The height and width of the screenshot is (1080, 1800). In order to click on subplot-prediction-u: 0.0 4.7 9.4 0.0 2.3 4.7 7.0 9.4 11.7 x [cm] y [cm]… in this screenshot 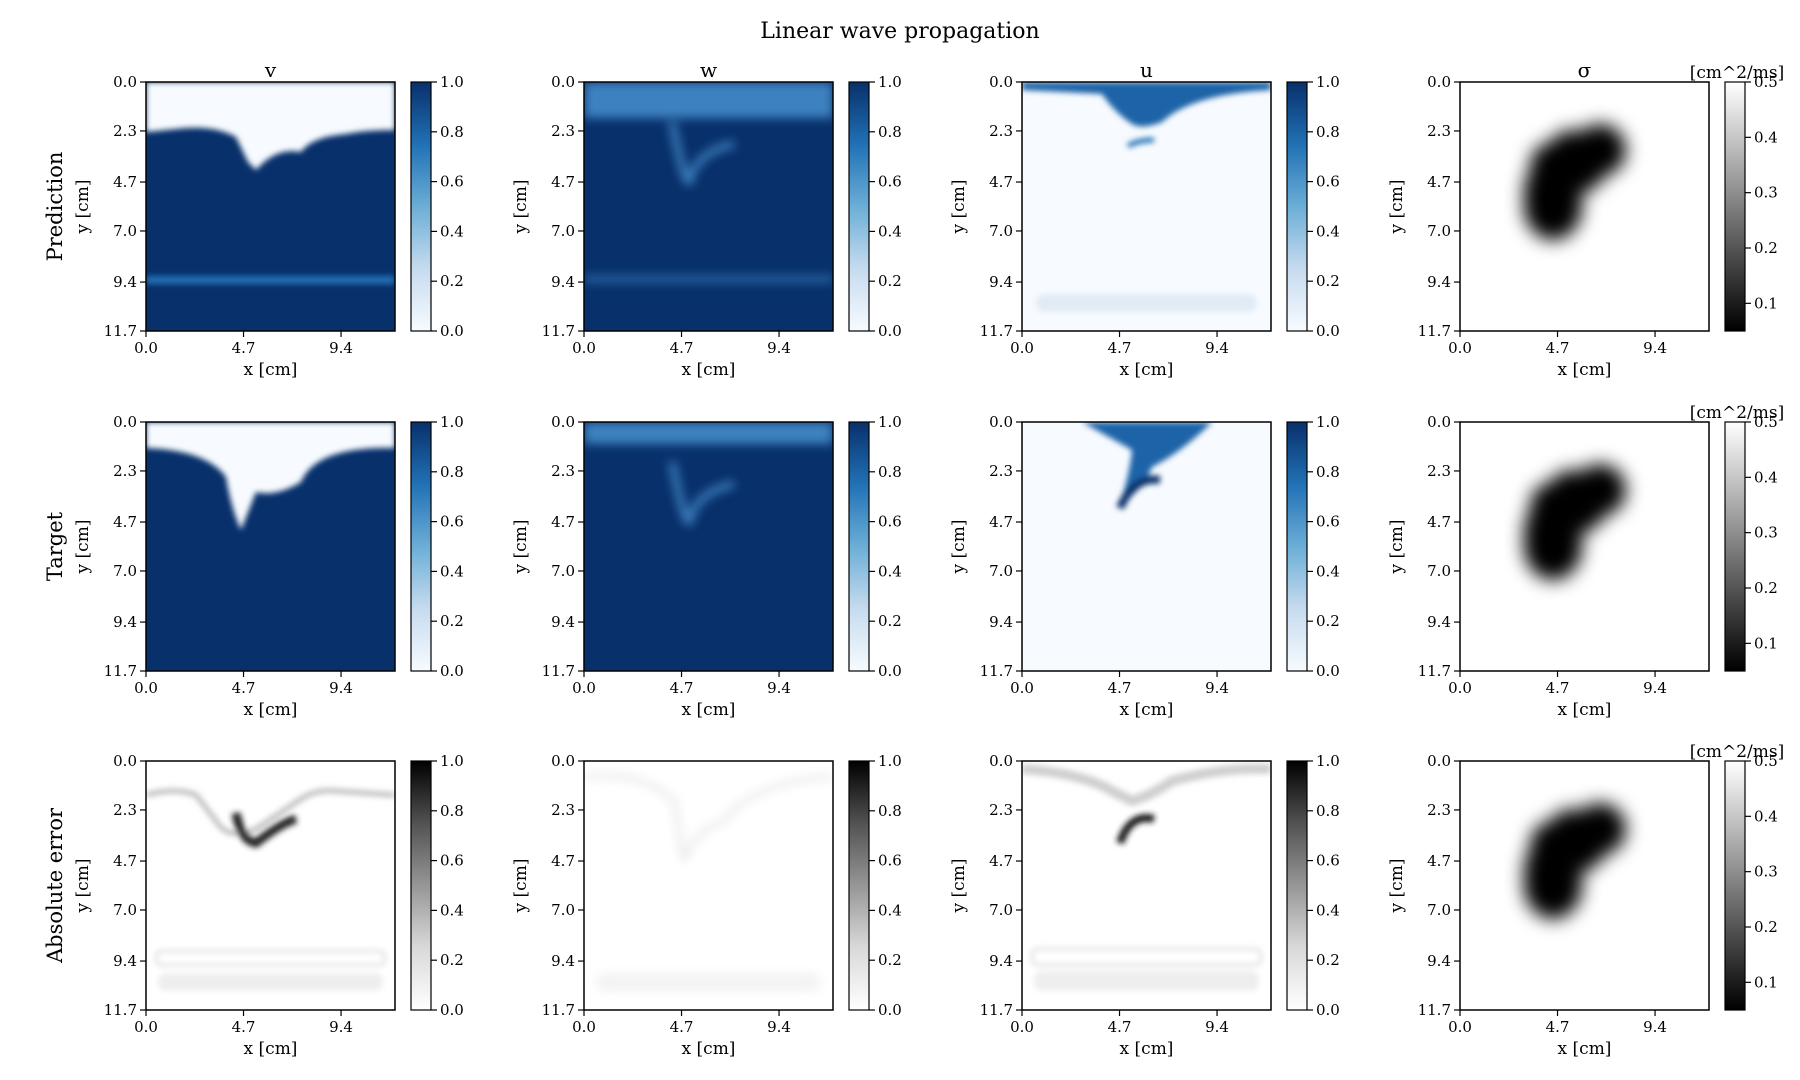, I will do `click(1144, 219)`.